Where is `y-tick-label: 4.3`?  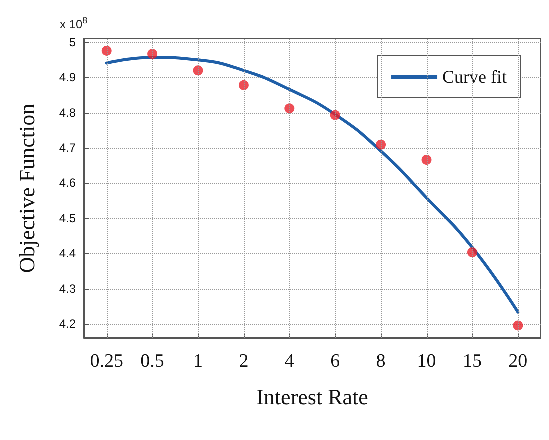 y-tick-label: 4.3 is located at coordinates (67, 289).